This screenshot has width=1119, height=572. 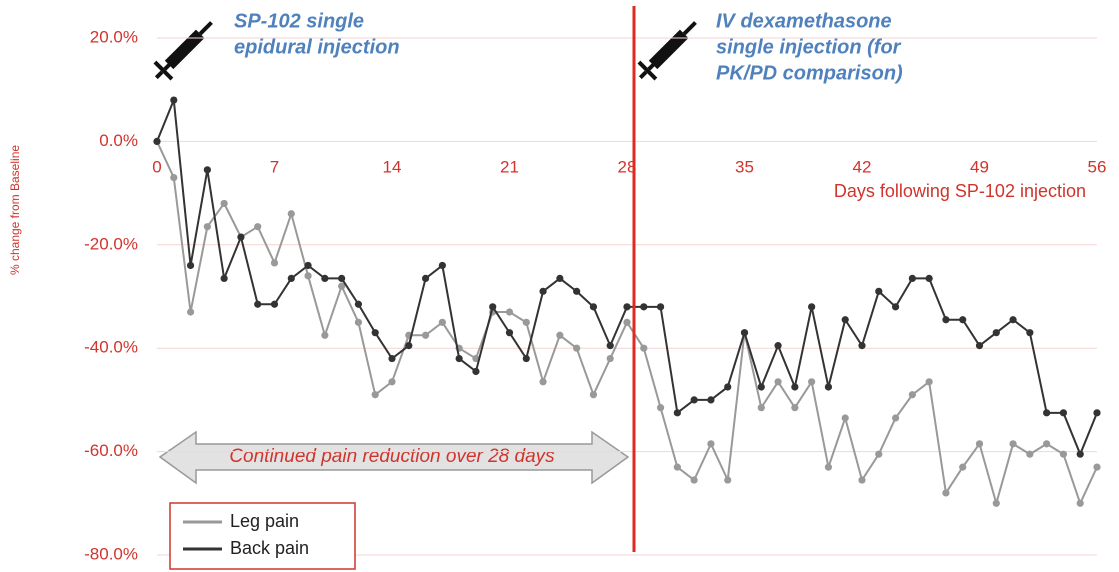 I want to click on x-tick-label: 7, so click(x=274, y=166).